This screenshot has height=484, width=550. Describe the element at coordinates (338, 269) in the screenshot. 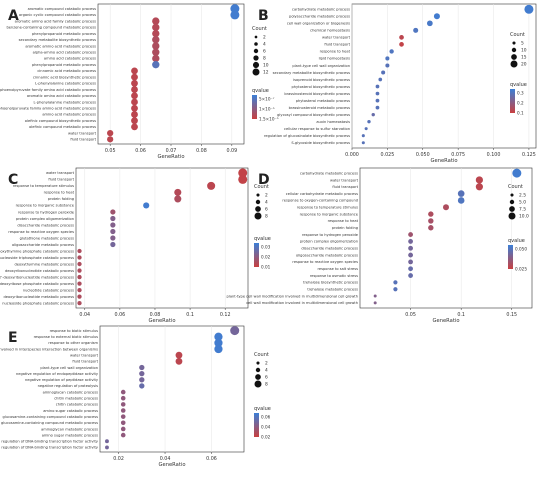

I see `category-label: response to salt stress` at that location.